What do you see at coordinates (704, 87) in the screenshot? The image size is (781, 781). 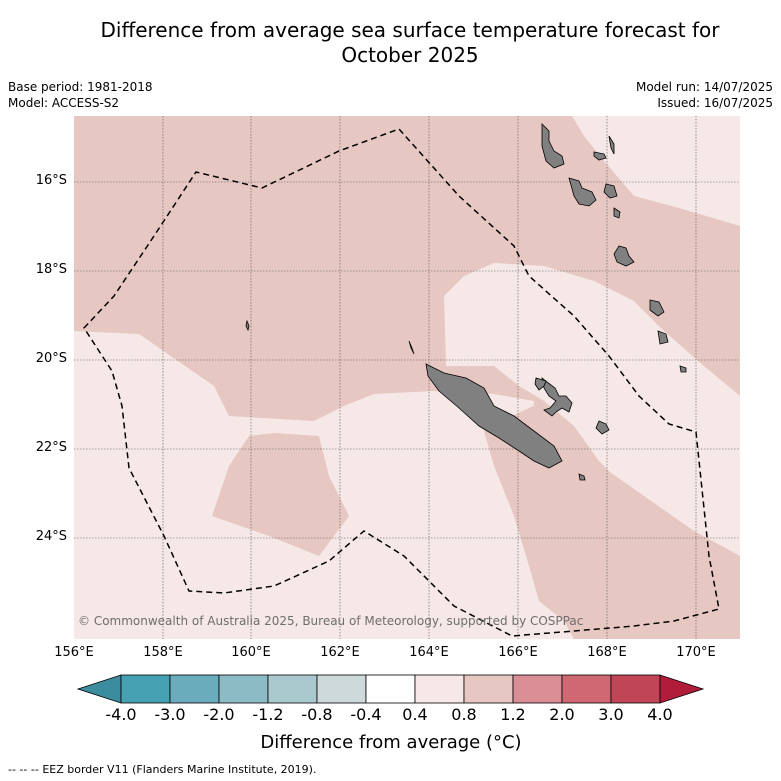 I see `model-run-text: Model run: 14/07/2025` at bounding box center [704, 87].